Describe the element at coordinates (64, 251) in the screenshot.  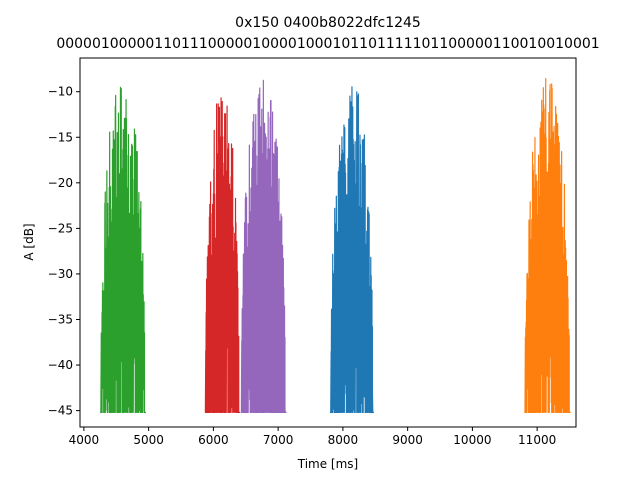
I see `y-axis: −10 −15 −20 −25 −30 −35 −40 −45` at that location.